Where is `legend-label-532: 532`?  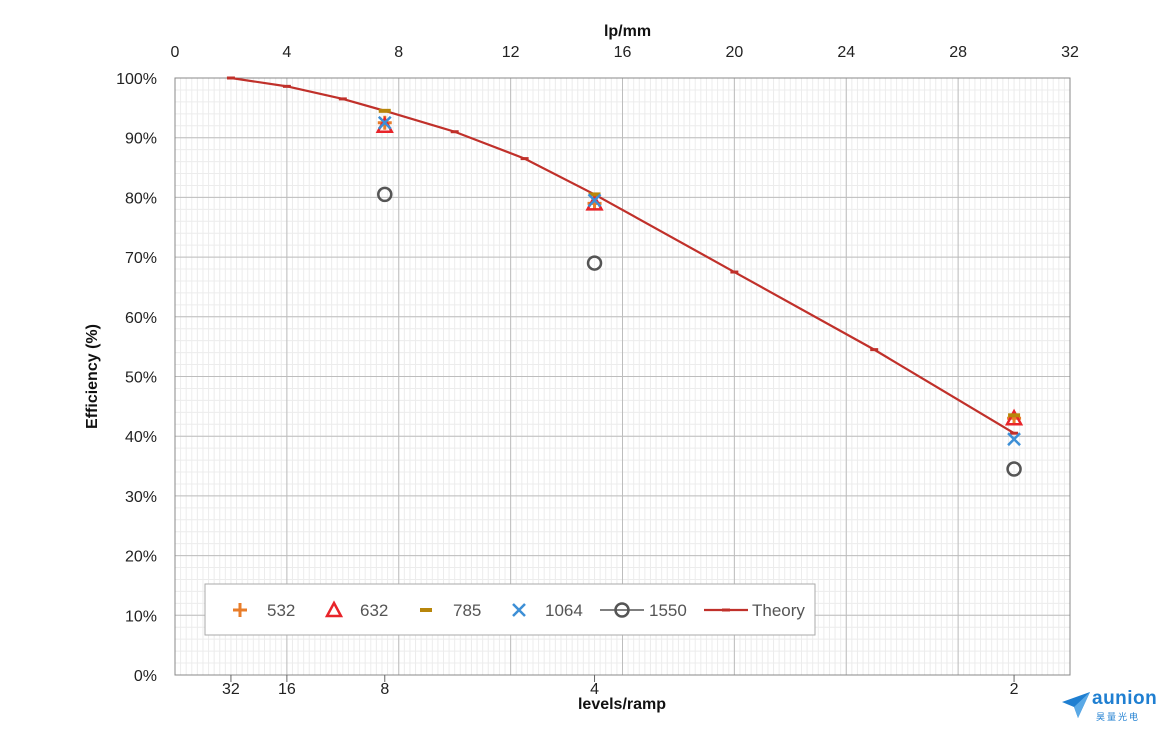 legend-label-532: 532 is located at coordinates (281, 610).